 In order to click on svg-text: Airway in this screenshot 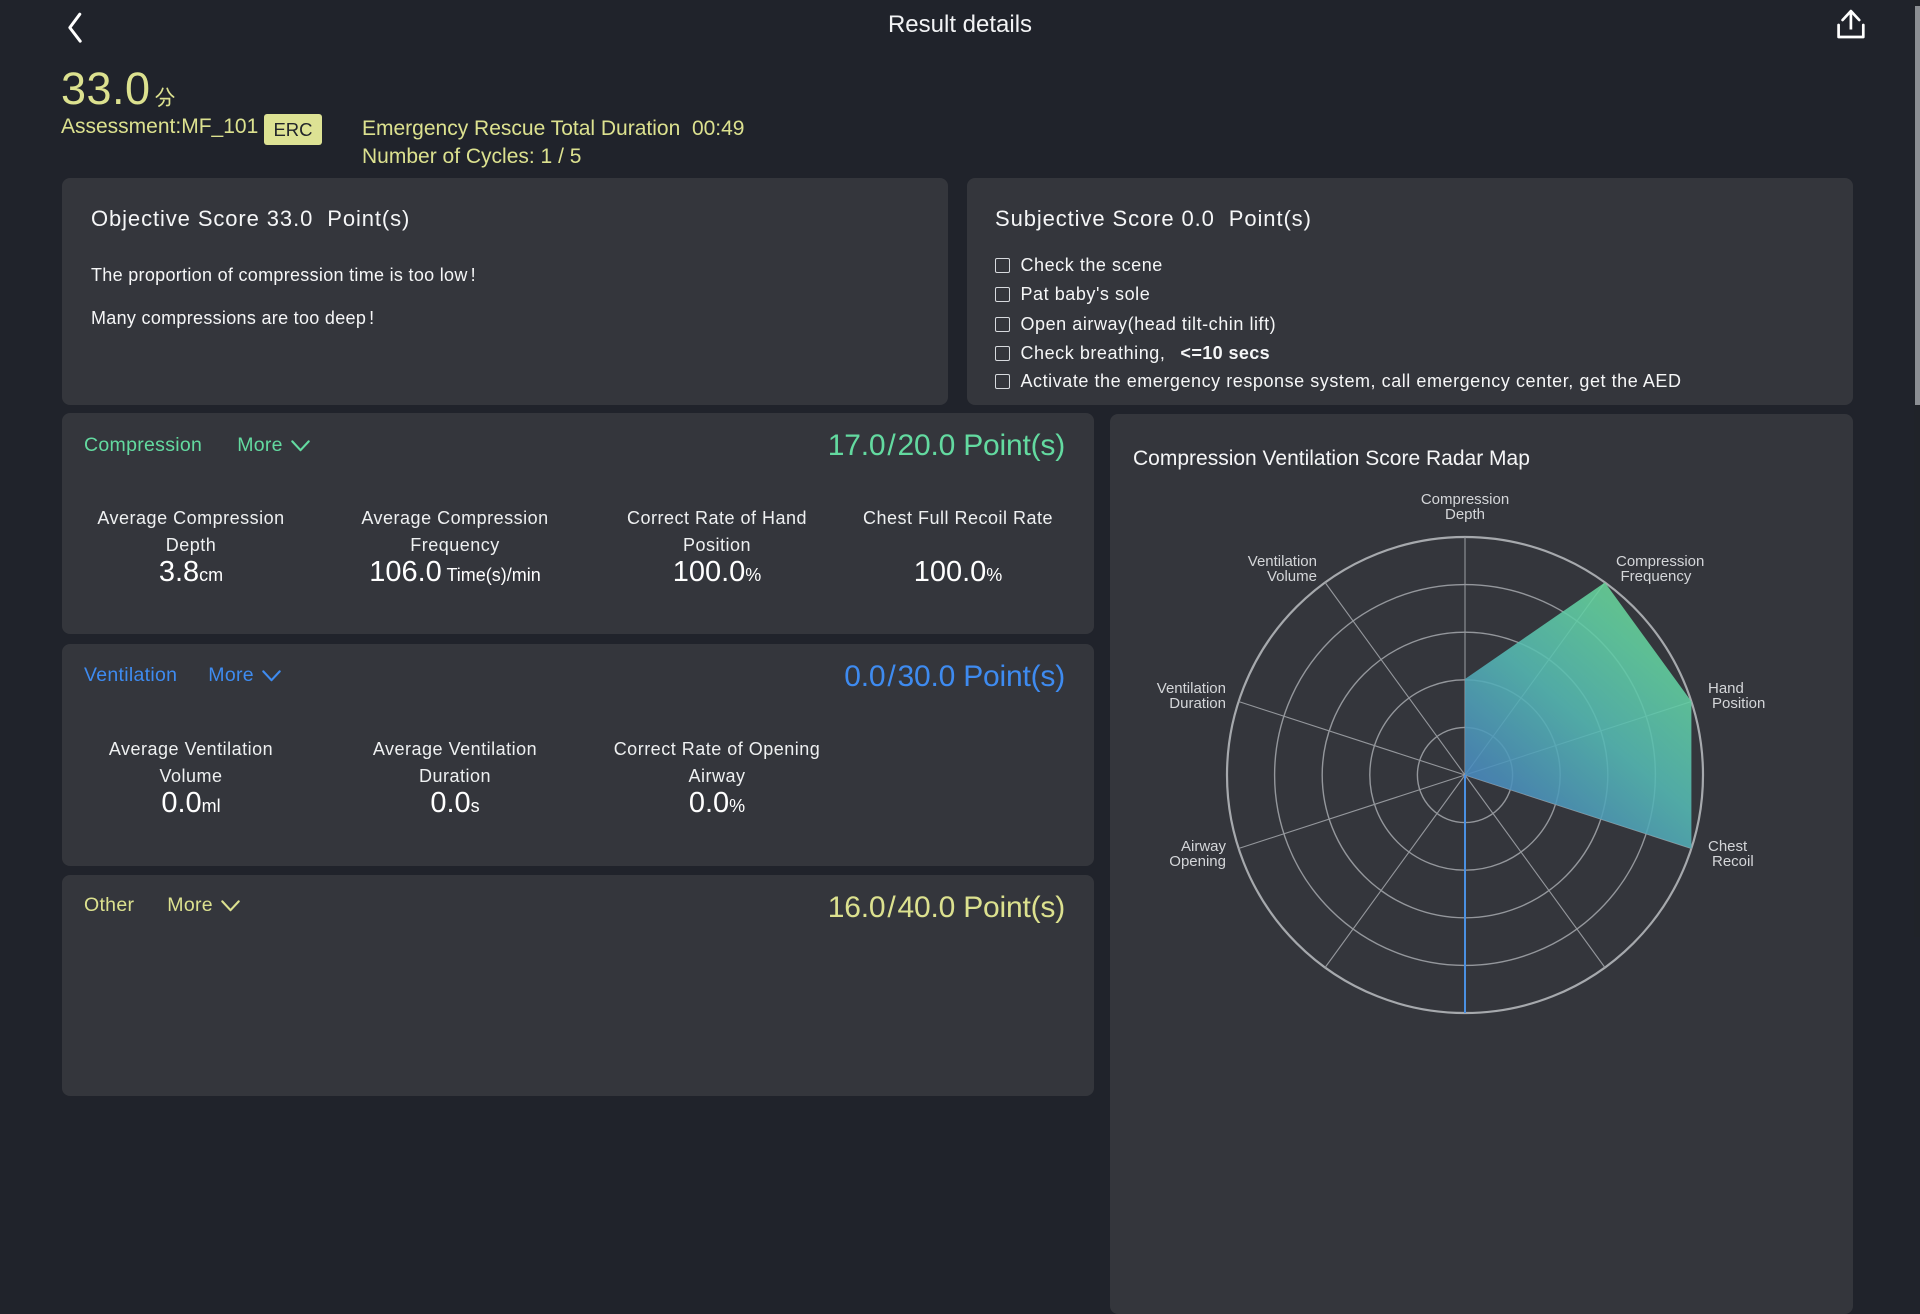, I will do `click(1204, 846)`.